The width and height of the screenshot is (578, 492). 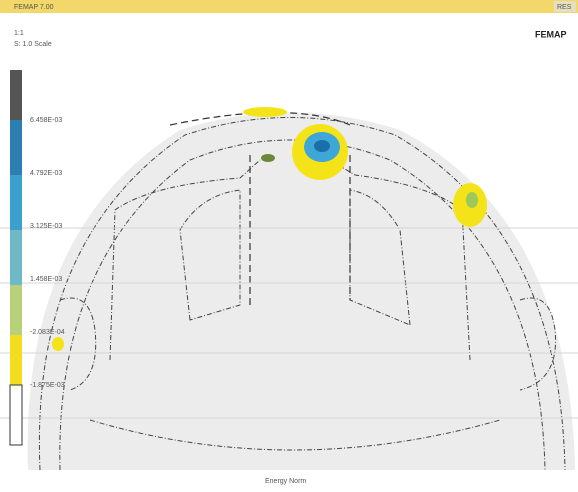 I want to click on info-line: 1:1, so click(x=19, y=33).